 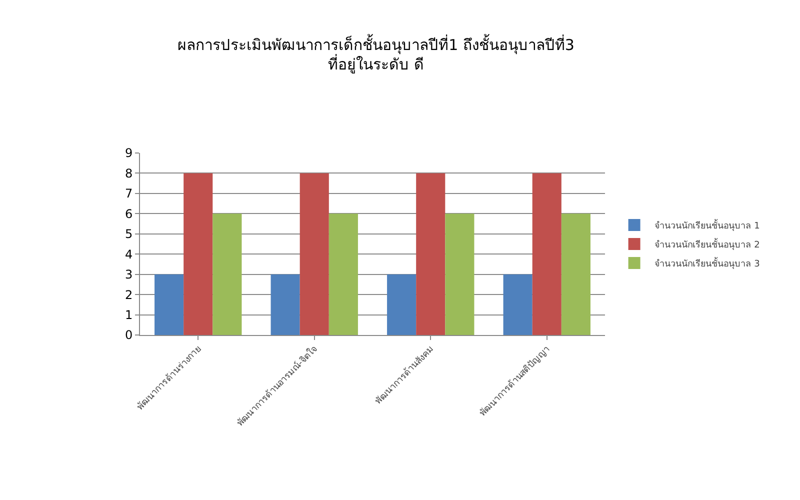 I want to click on y-tick-label: 0, so click(x=128, y=335).